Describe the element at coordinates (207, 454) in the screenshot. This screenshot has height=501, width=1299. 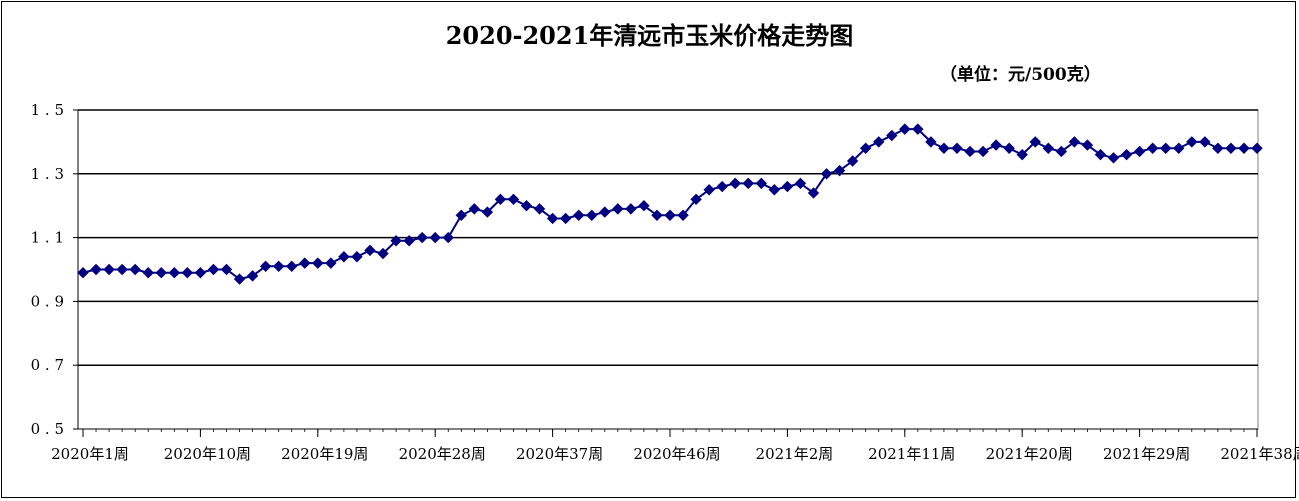
I see `x-tick-label: 2020年10周` at that location.